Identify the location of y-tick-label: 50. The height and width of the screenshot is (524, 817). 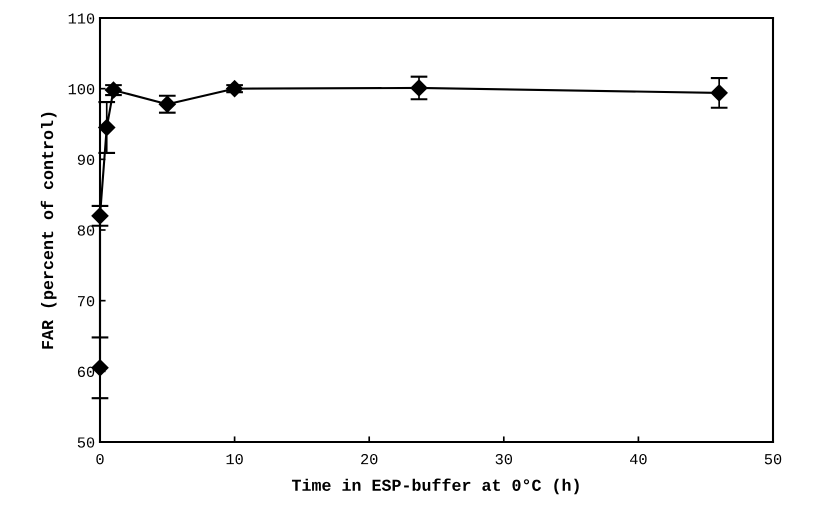
(86, 442).